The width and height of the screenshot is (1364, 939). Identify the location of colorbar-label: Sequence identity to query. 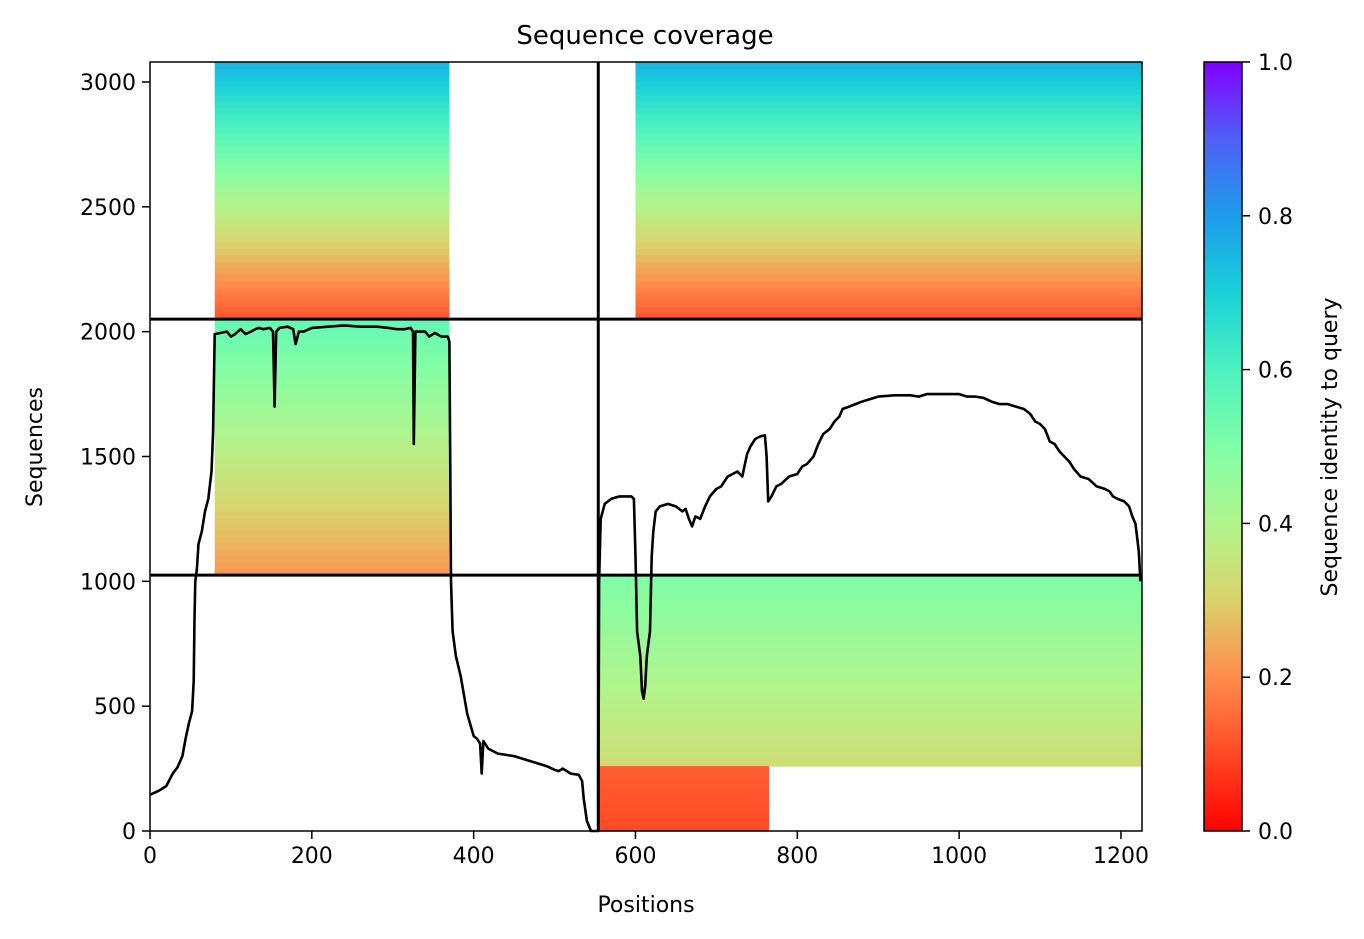
(1330, 446).